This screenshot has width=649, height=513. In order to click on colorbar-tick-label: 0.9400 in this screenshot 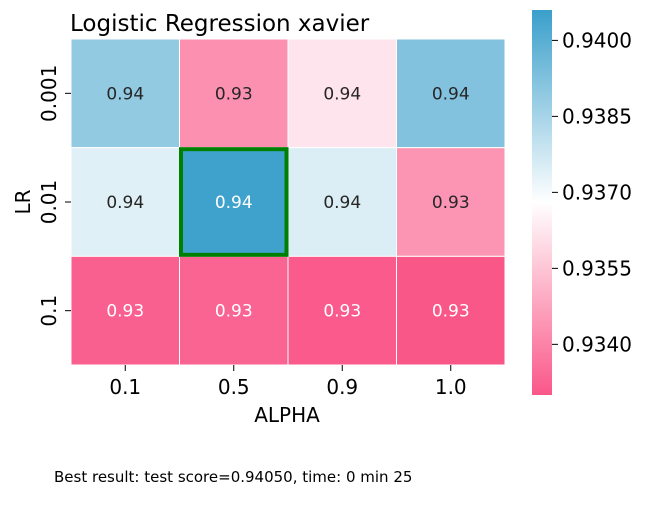, I will do `click(597, 40)`.